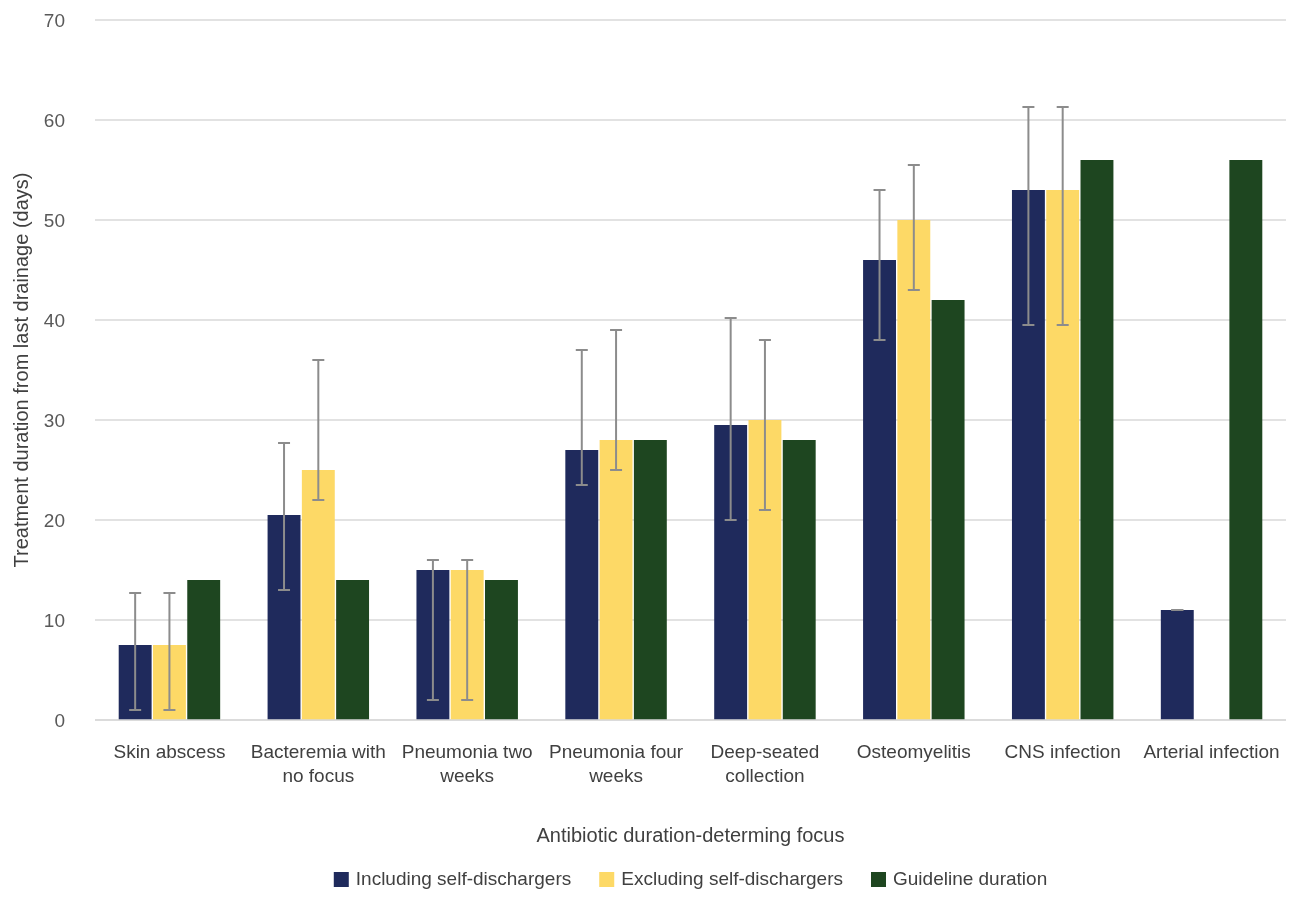 This screenshot has height=907, width=1306. Describe the element at coordinates (54, 520) in the screenshot. I see `y-tick-label: 20` at that location.